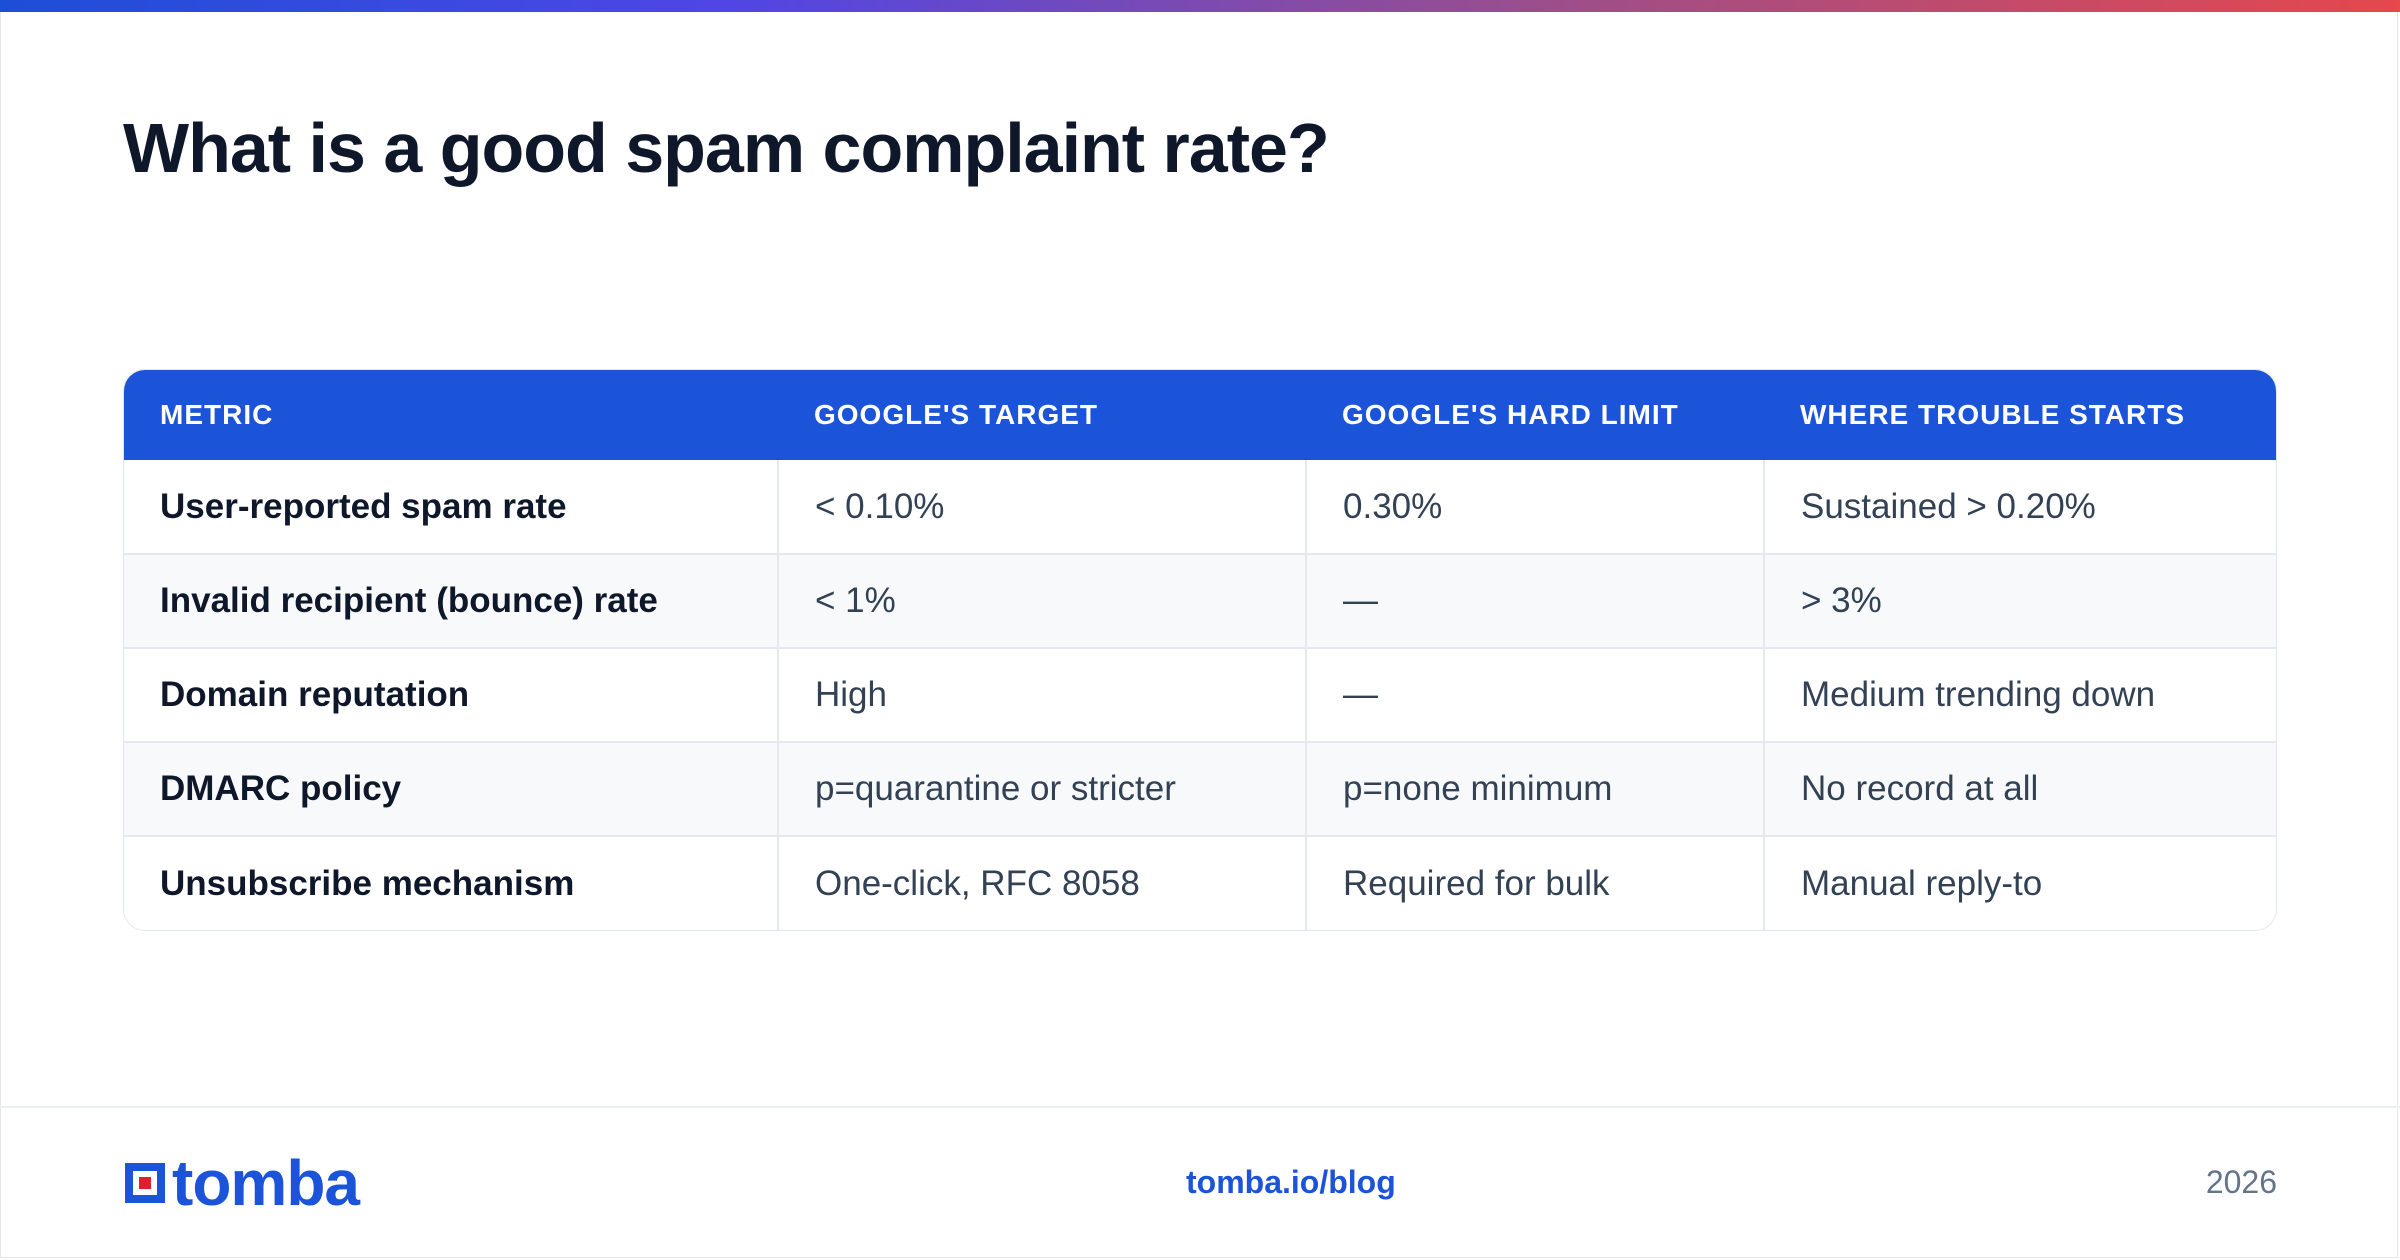 The height and width of the screenshot is (1260, 2400). I want to click on blog-link: tomba.io/blog, so click(1291, 1182).